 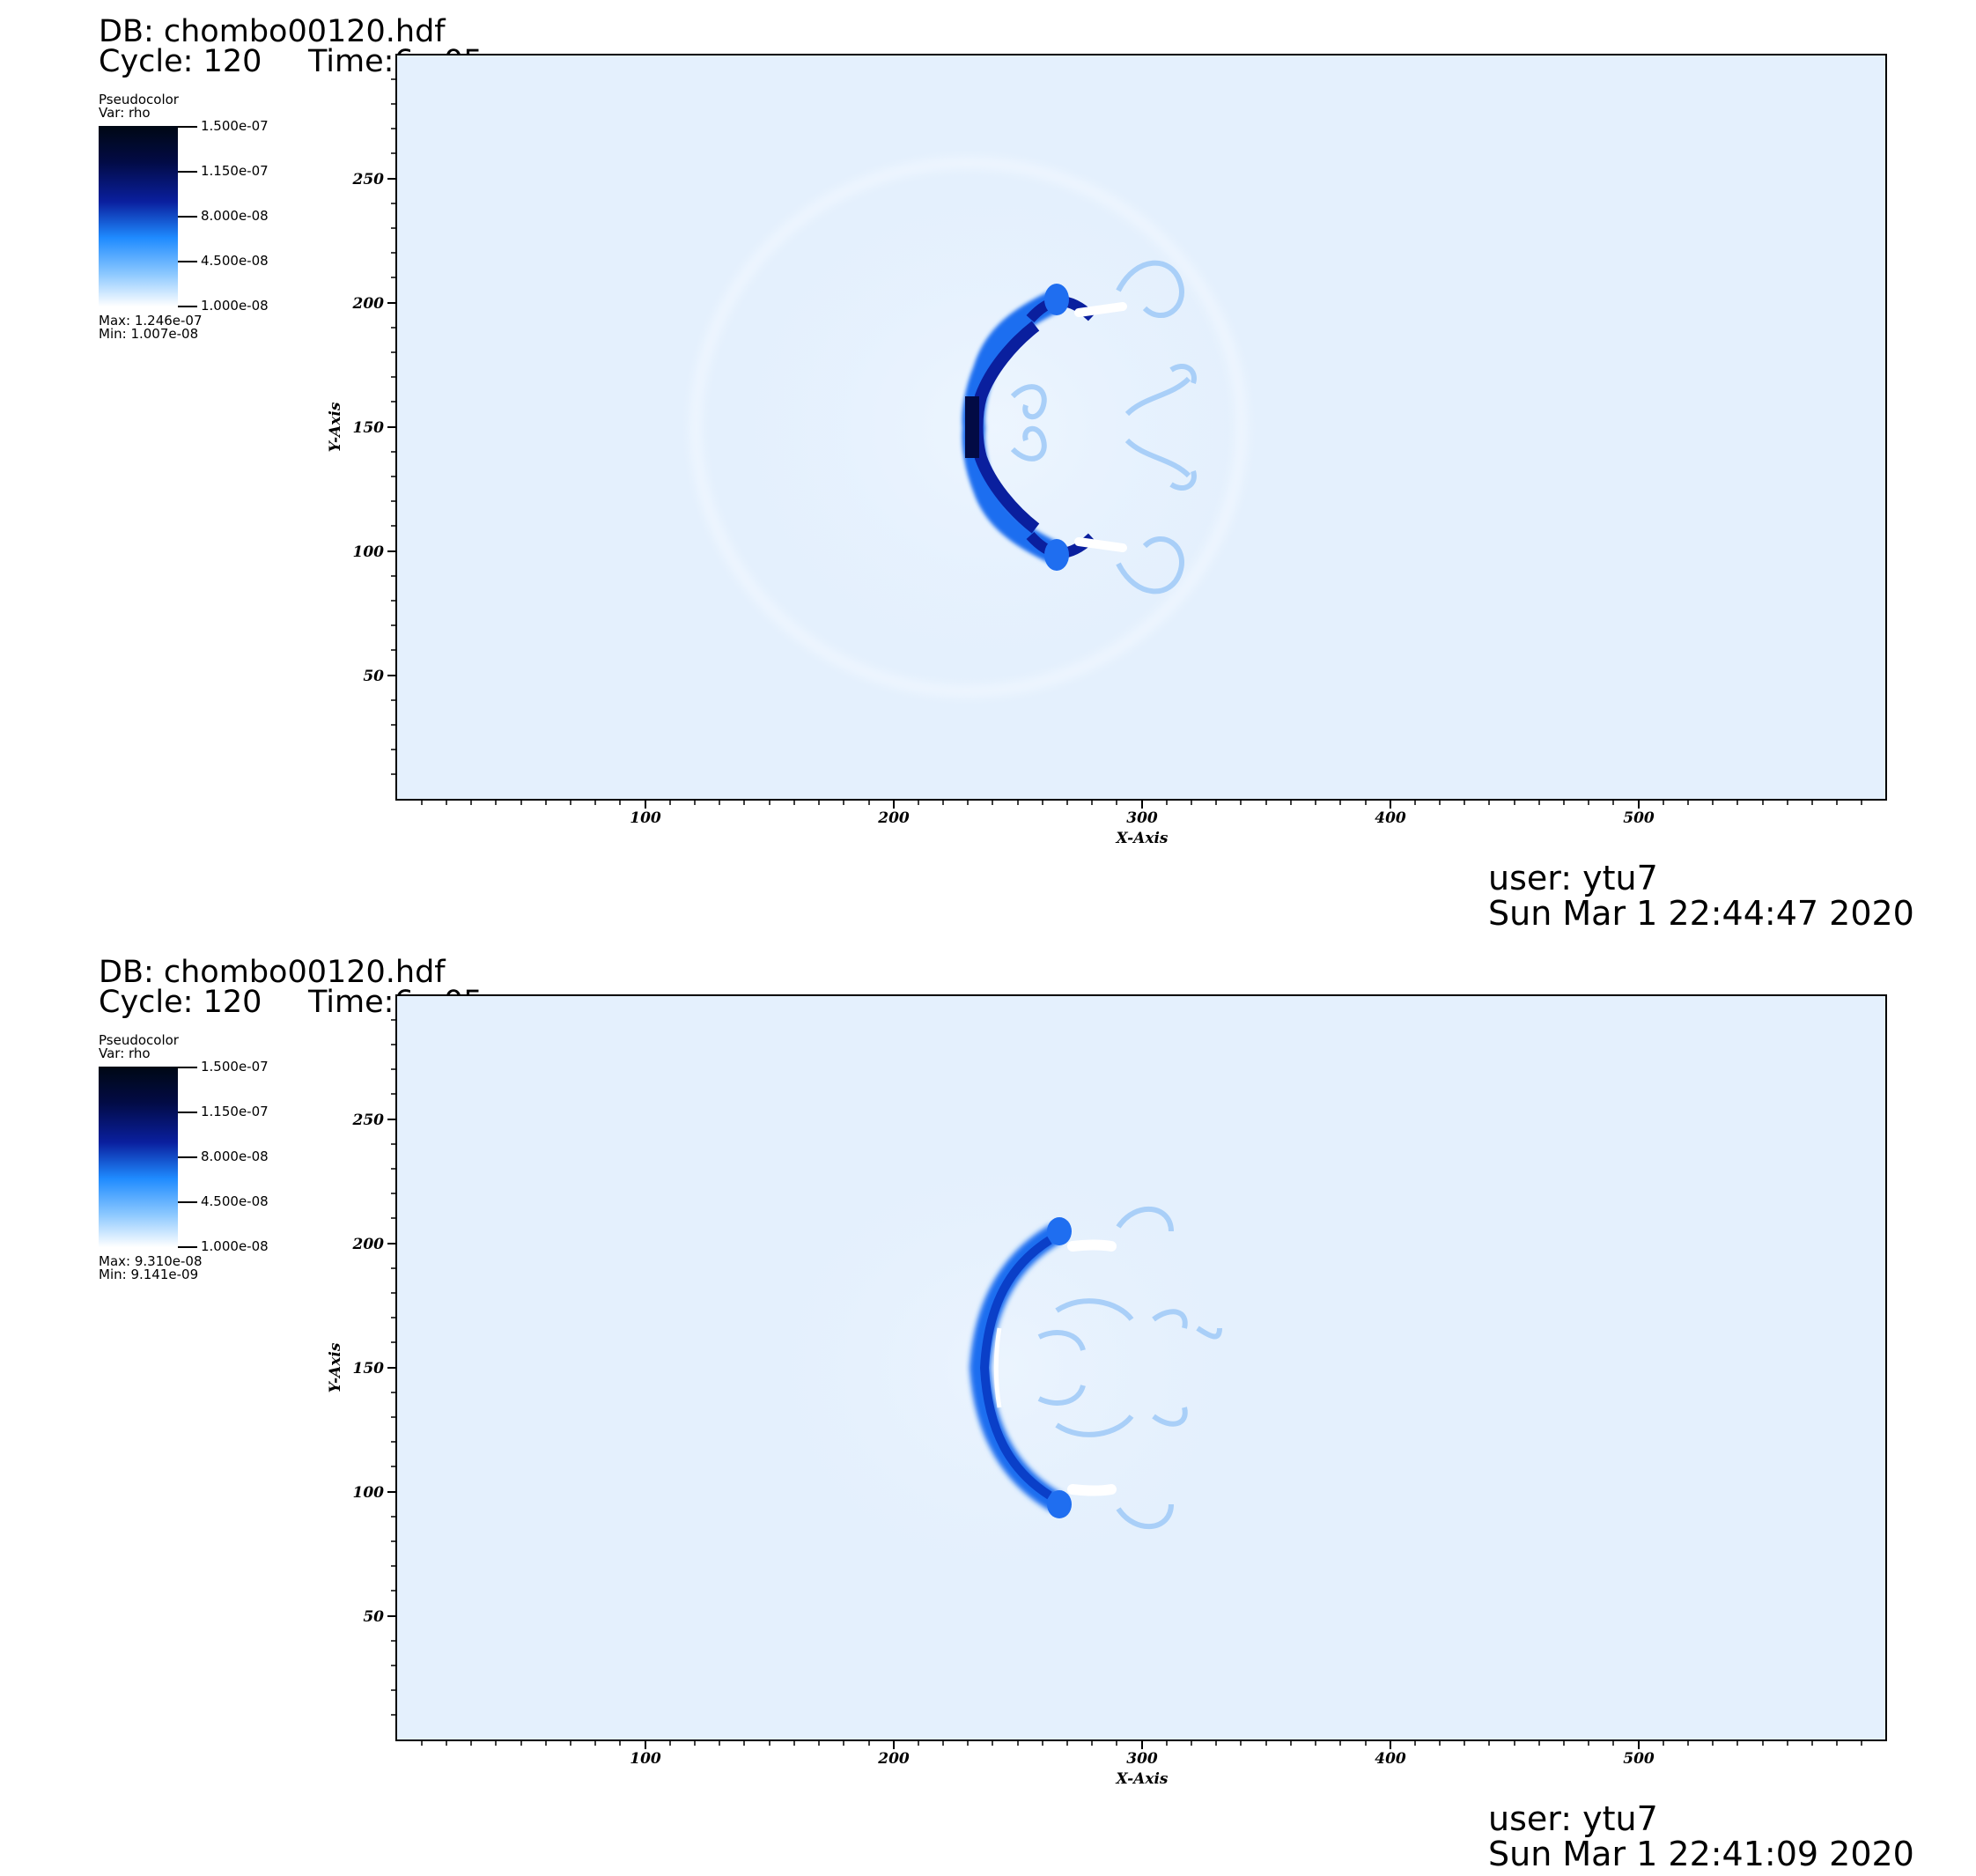 I want to click on faint-shock-ring, so click(x=968, y=427).